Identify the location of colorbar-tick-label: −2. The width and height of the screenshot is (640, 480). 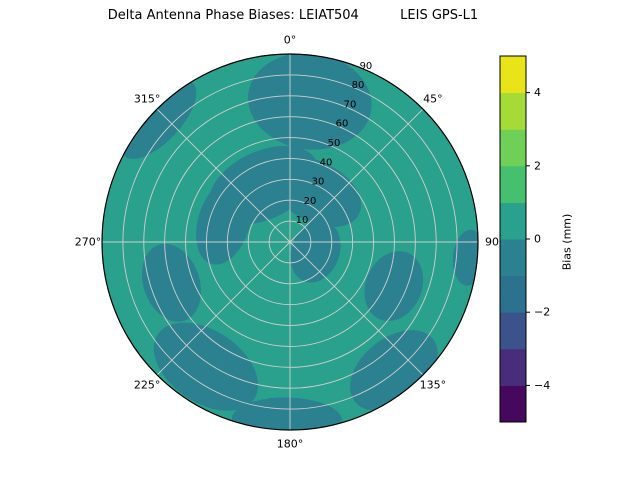
(542, 312).